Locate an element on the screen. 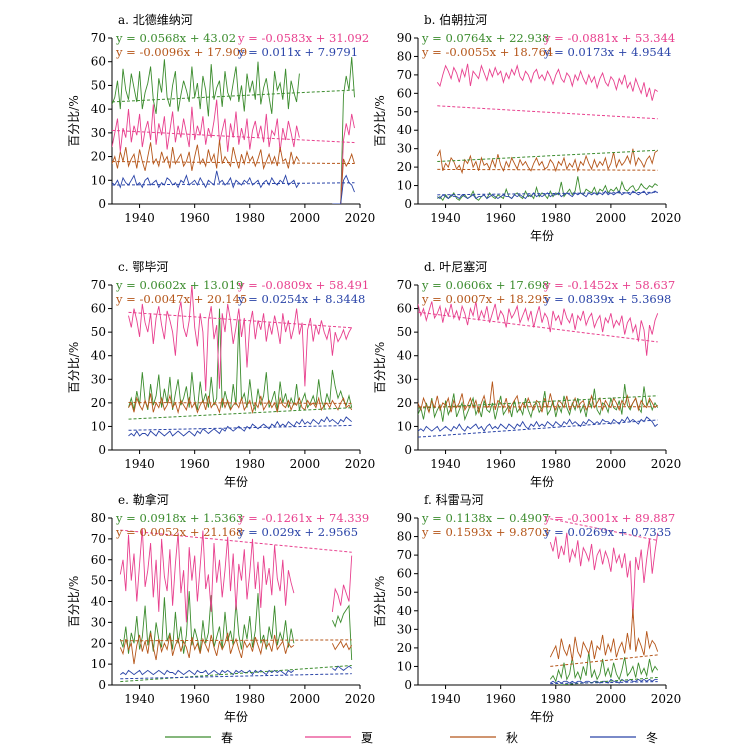  panel-title: f. 科雷马河 is located at coordinates (454, 500).